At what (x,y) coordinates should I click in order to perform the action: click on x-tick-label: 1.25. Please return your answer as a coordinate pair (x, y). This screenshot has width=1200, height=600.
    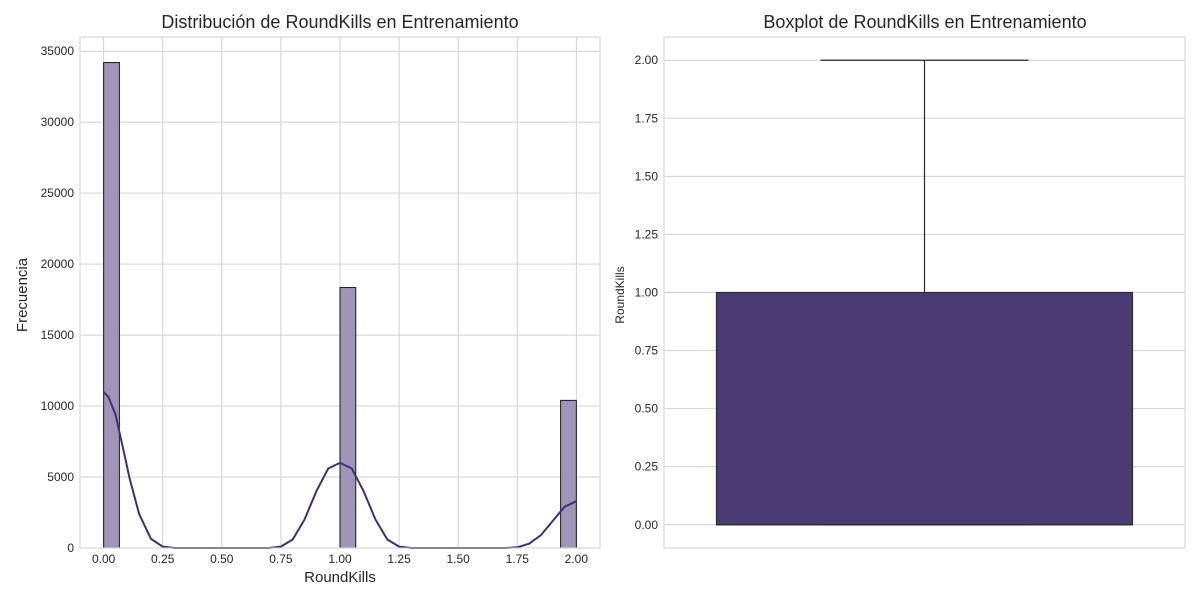
    Looking at the image, I should click on (399, 559).